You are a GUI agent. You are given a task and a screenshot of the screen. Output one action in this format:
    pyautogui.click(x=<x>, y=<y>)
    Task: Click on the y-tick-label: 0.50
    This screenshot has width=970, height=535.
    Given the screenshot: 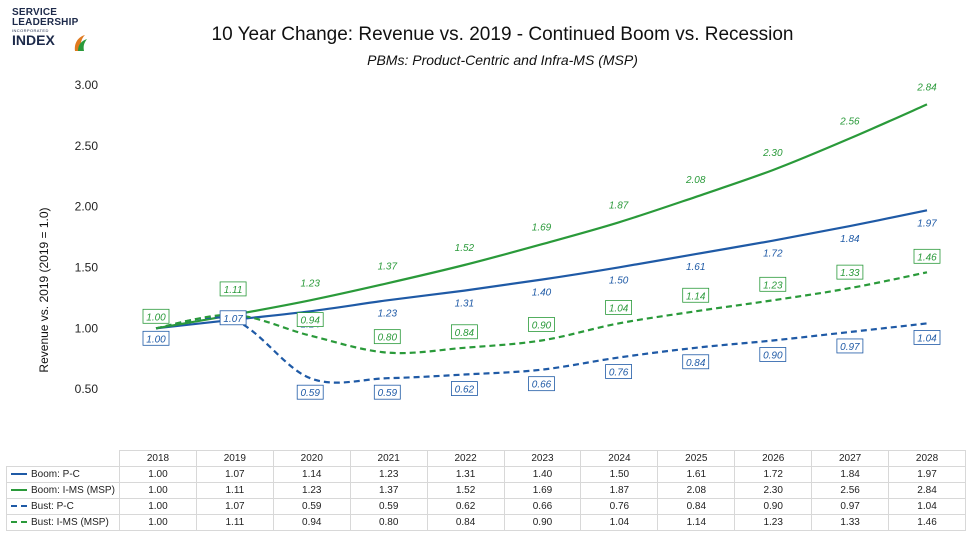 What is the action you would take?
    pyautogui.click(x=87, y=389)
    